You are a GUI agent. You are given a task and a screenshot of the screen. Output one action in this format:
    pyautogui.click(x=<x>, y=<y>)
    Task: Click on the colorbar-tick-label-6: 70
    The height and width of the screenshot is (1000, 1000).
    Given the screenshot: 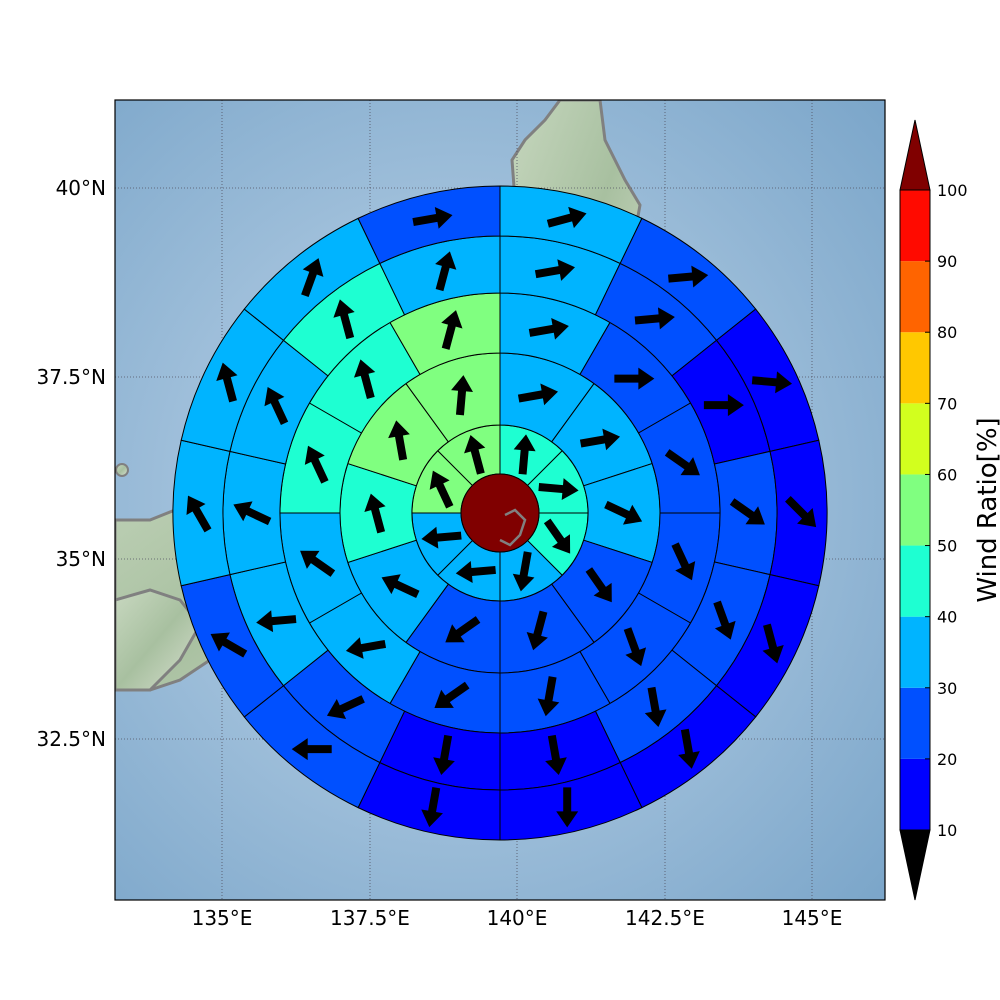 What is the action you would take?
    pyautogui.click(x=947, y=403)
    